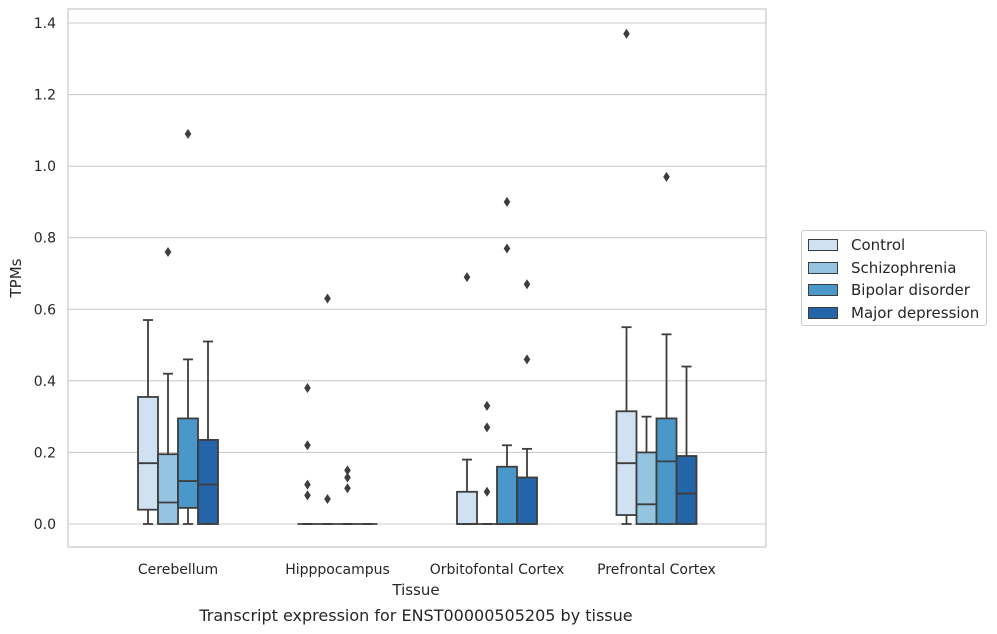  What do you see at coordinates (915, 312) in the screenshot?
I see `legend-label: Major depression` at bounding box center [915, 312].